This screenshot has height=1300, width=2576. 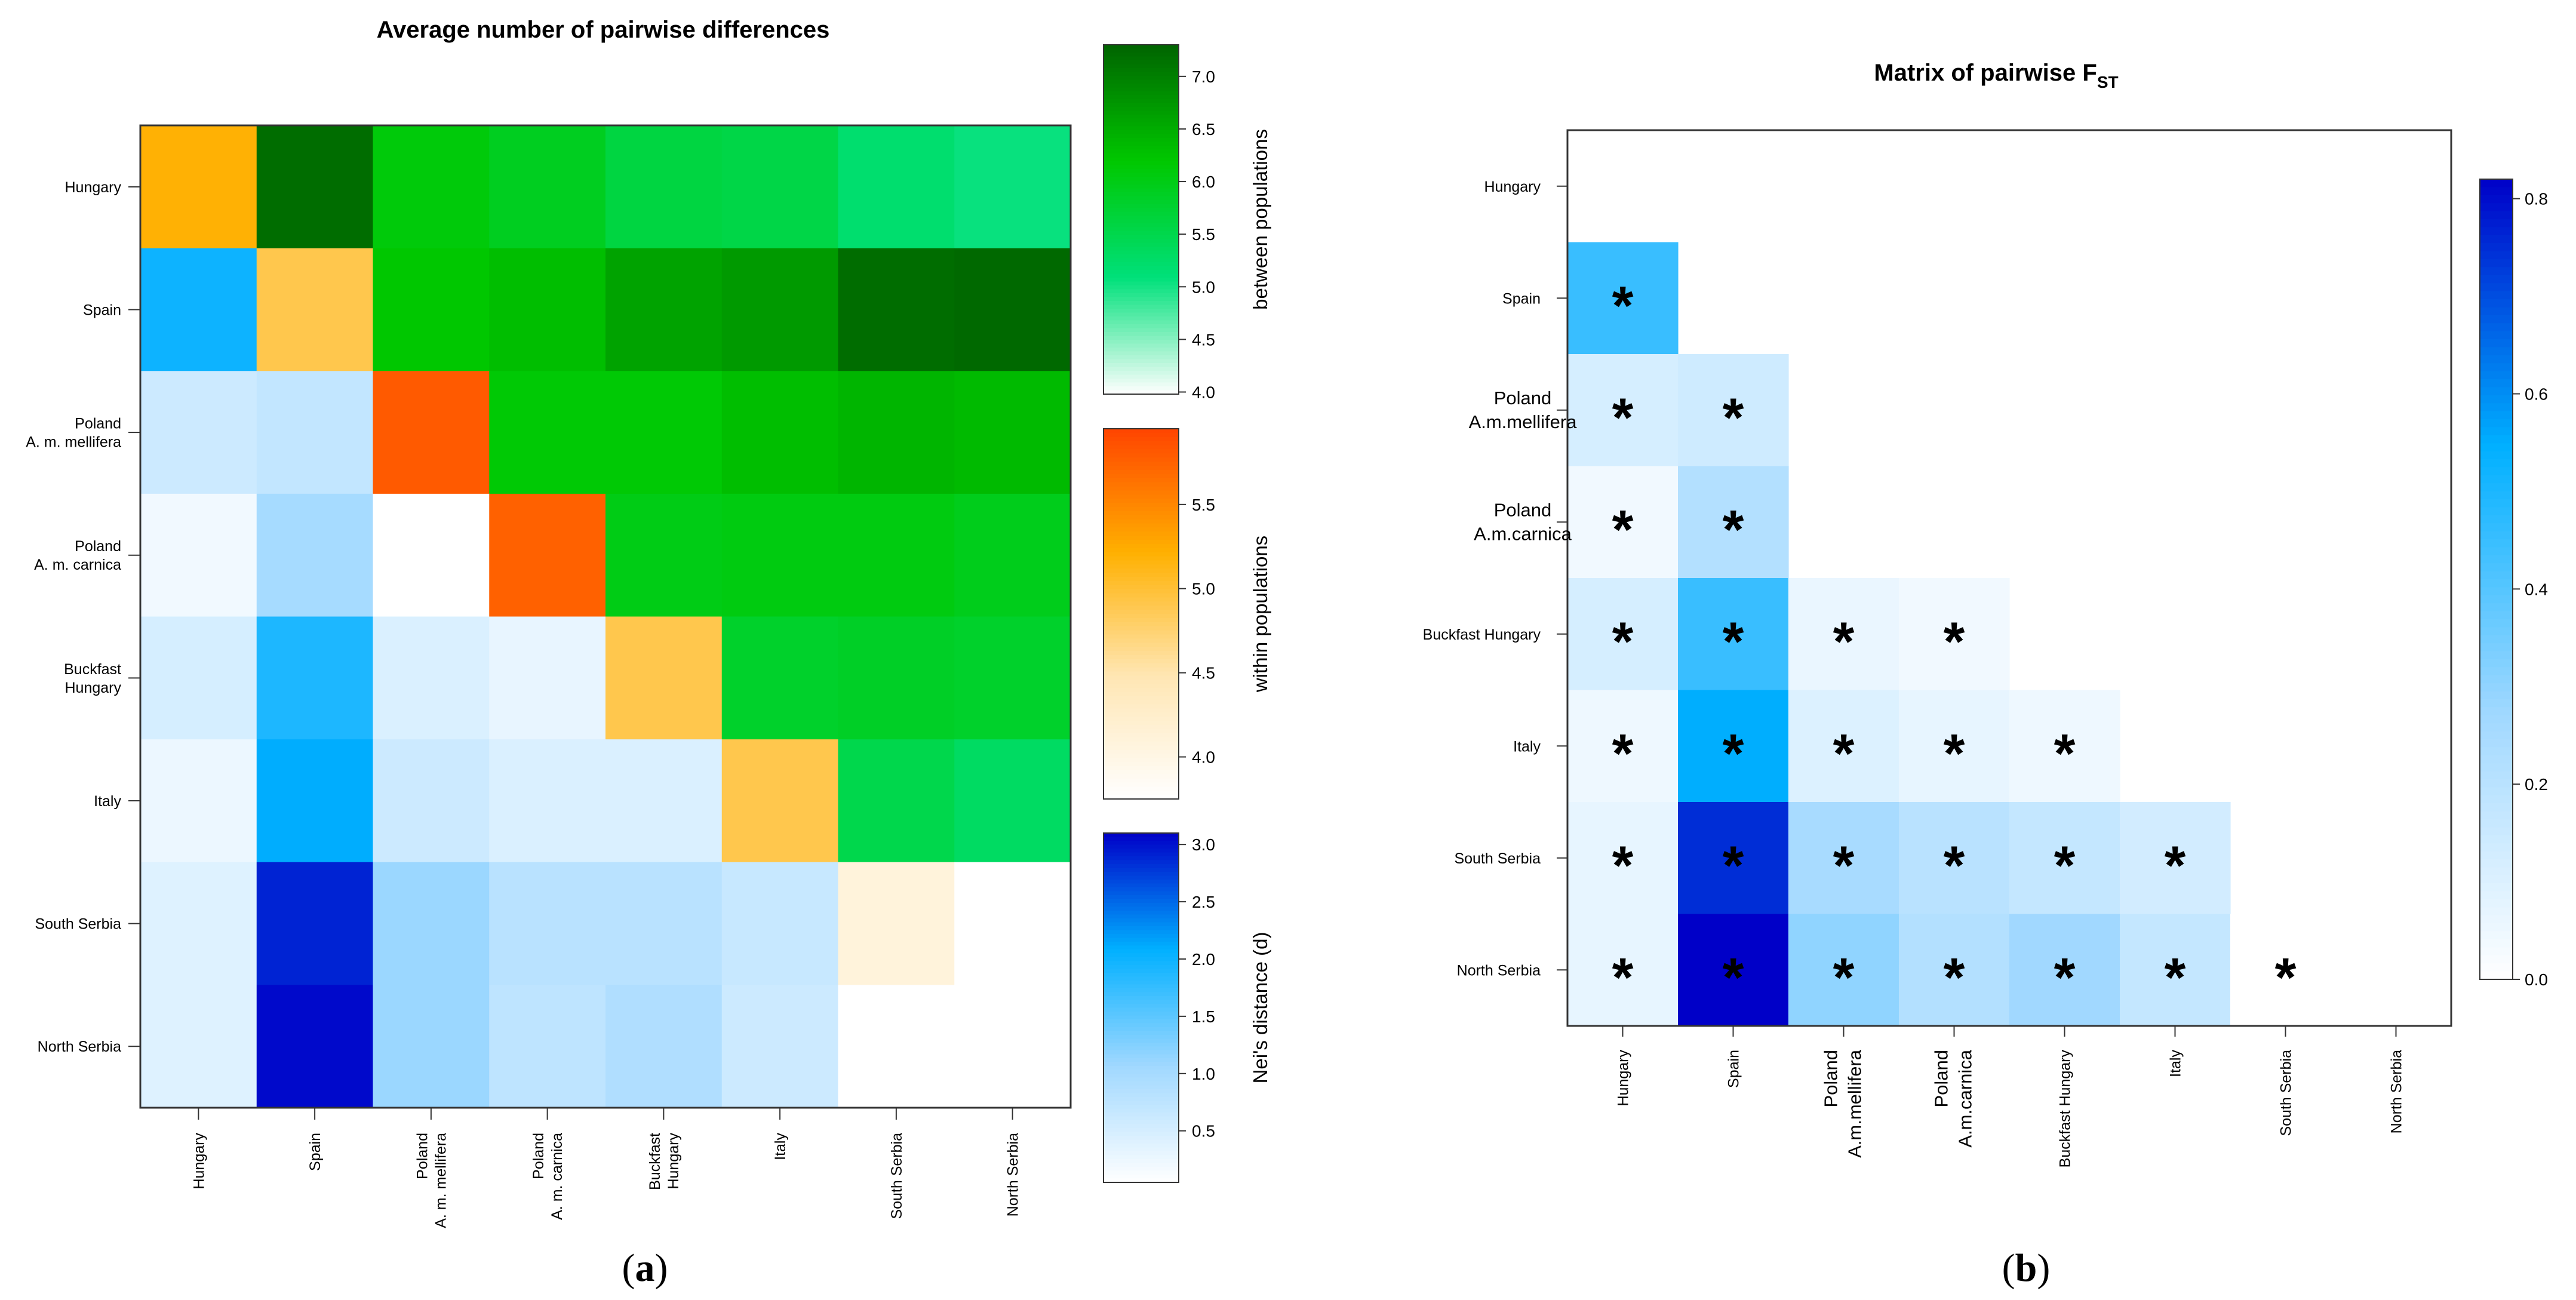 What do you see at coordinates (2496, 580) in the screenshot?
I see `colorbar-frame` at bounding box center [2496, 580].